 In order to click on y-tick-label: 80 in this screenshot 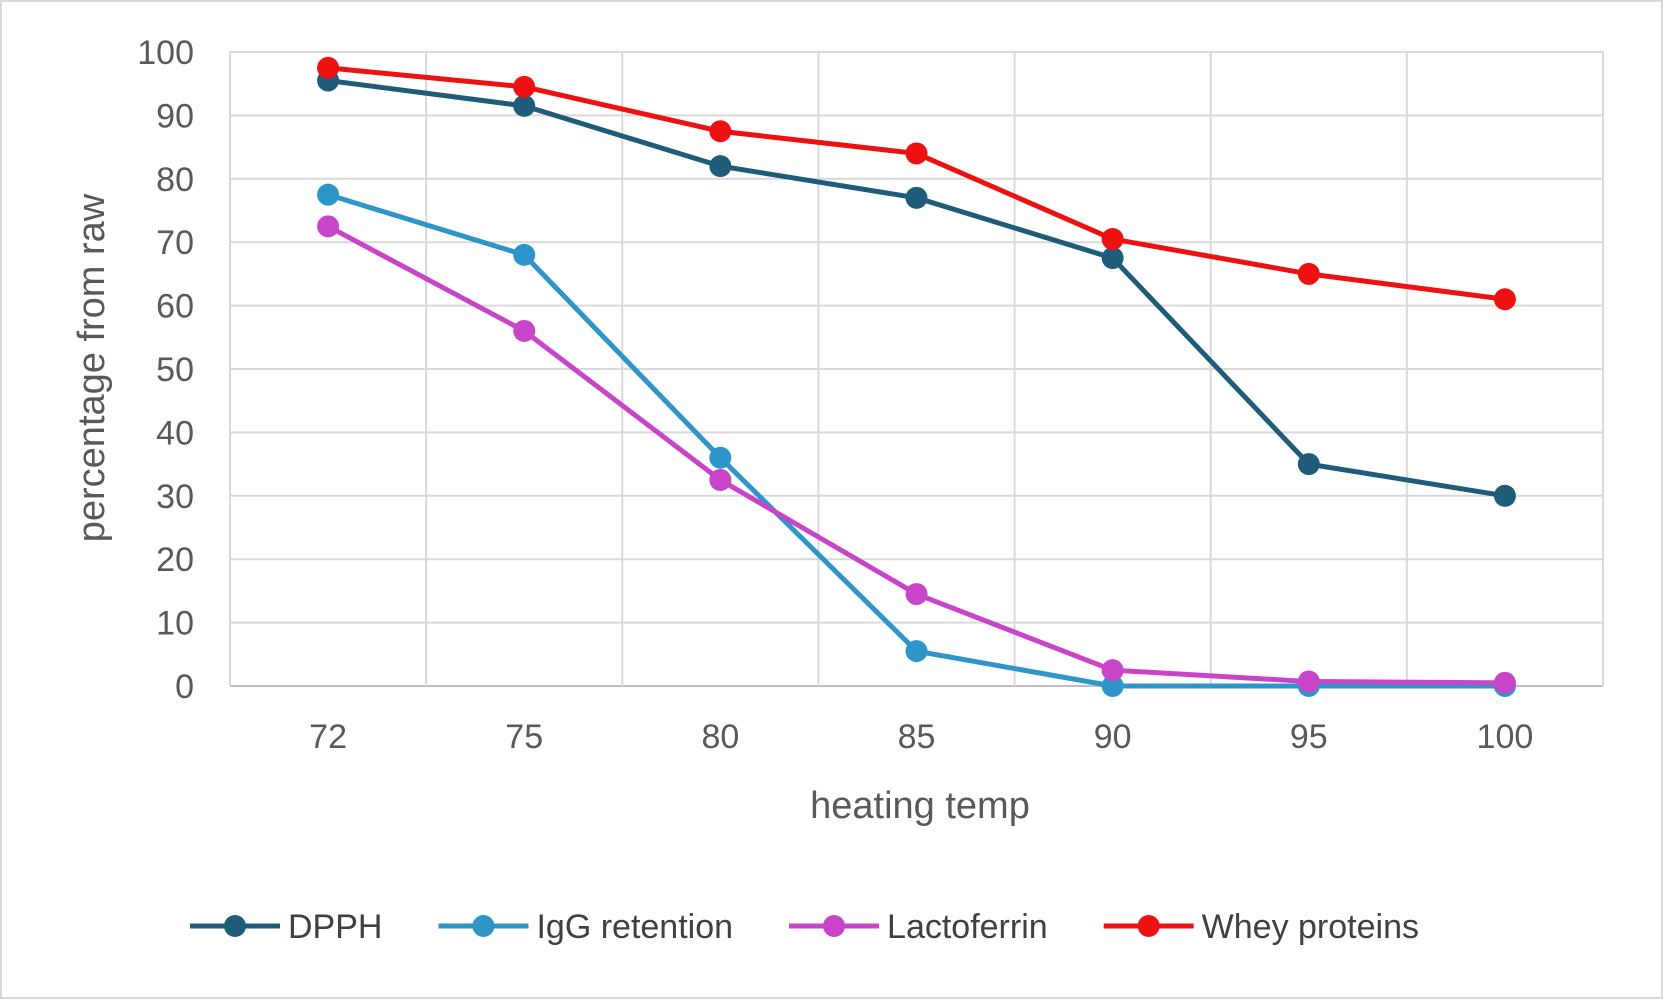, I will do `click(175, 180)`.